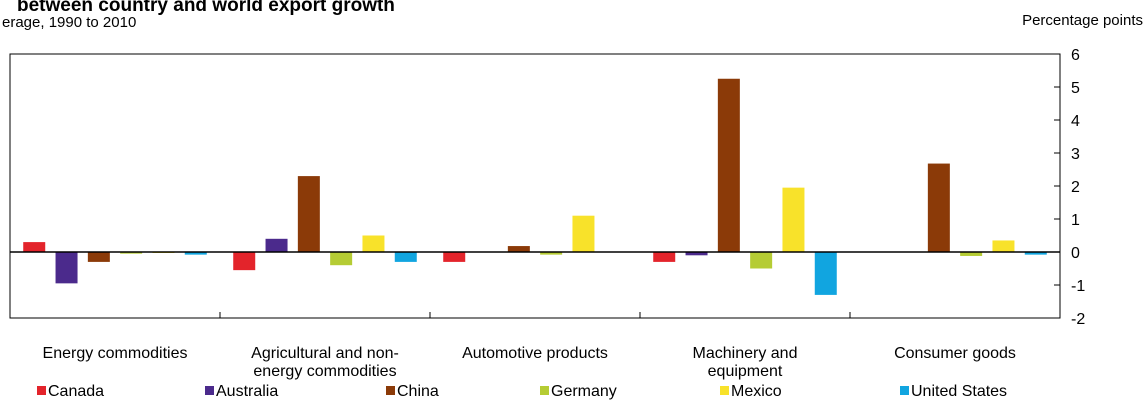  What do you see at coordinates (1078, 286) in the screenshot?
I see `y-tick-label: -1` at bounding box center [1078, 286].